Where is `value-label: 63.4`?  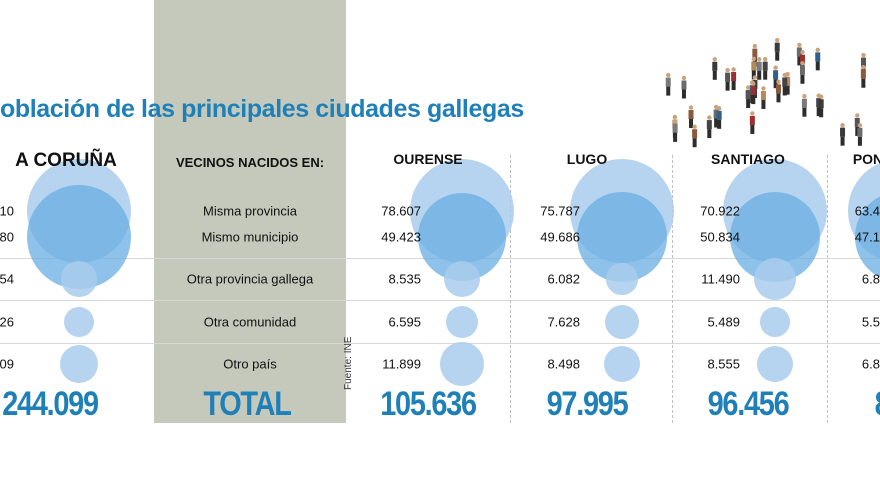
value-label: 63.4 is located at coordinates (867, 211).